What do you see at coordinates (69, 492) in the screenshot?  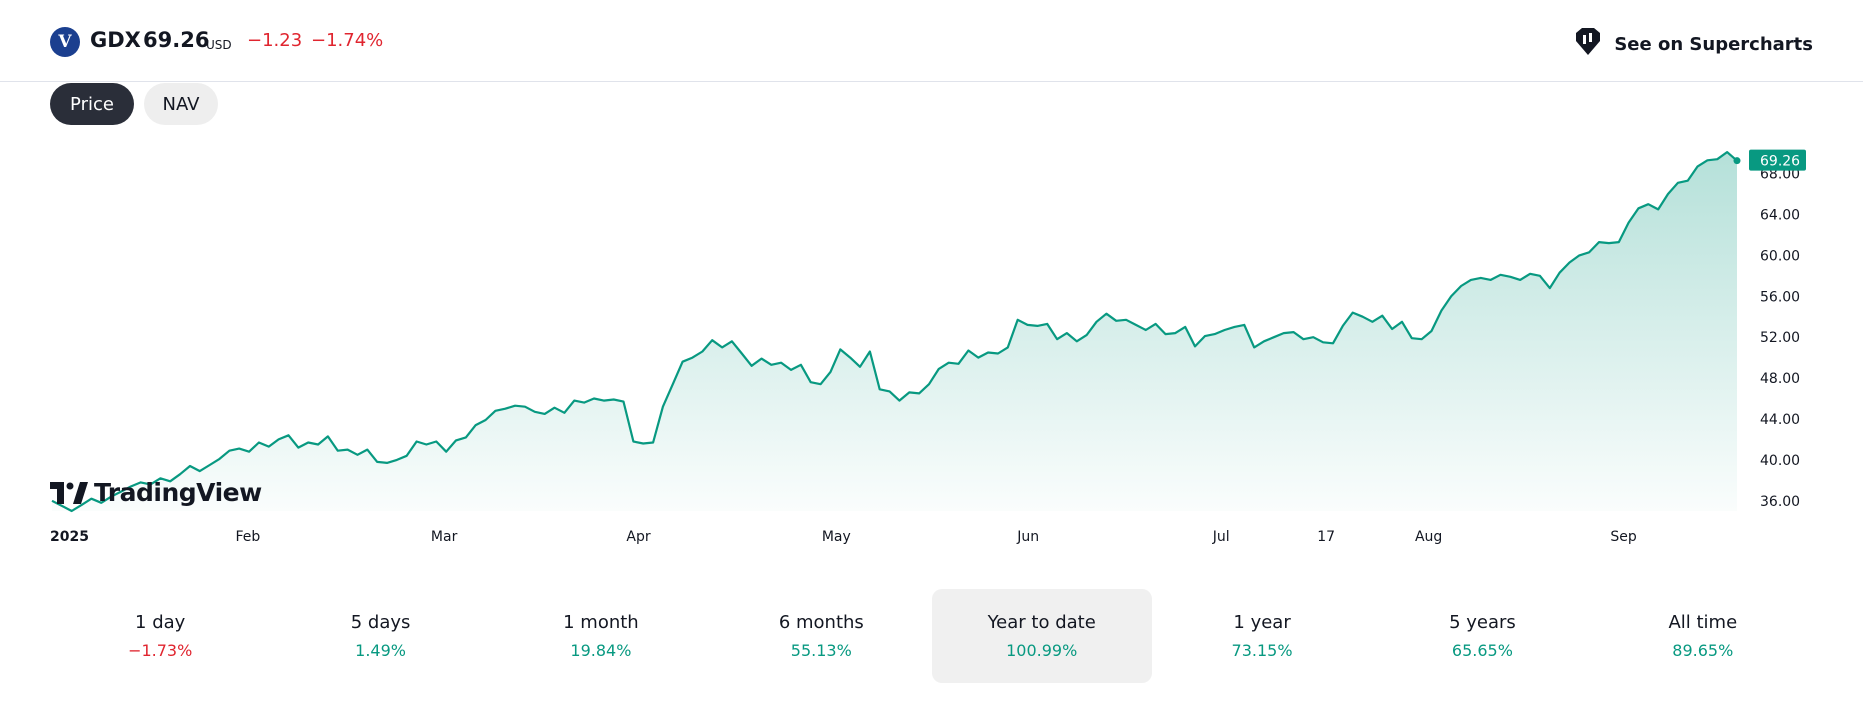 I see `tradingview-logo-icon` at bounding box center [69, 492].